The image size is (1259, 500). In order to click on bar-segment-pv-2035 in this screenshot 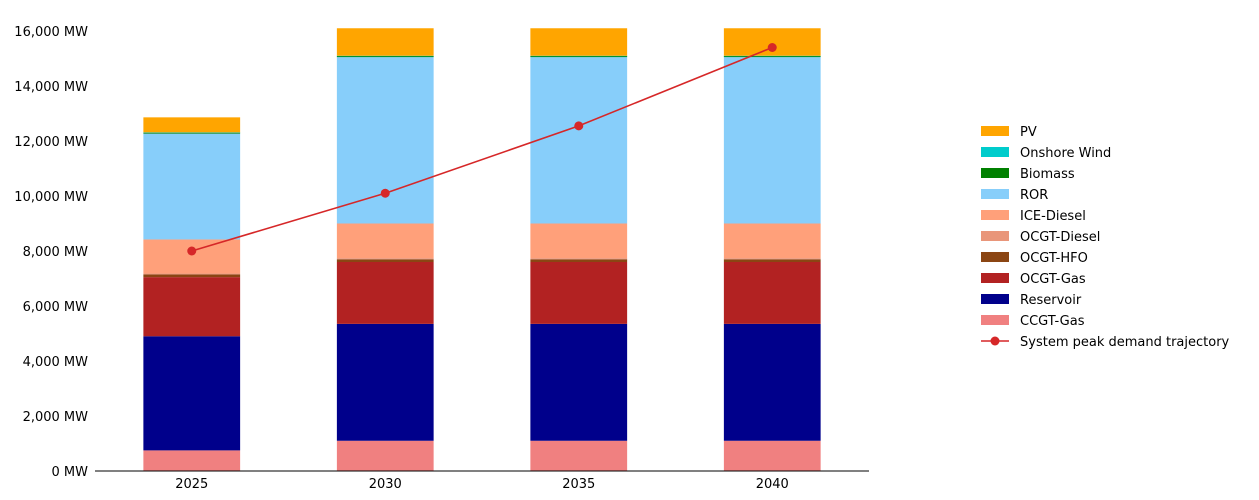, I will do `click(579, 42)`.